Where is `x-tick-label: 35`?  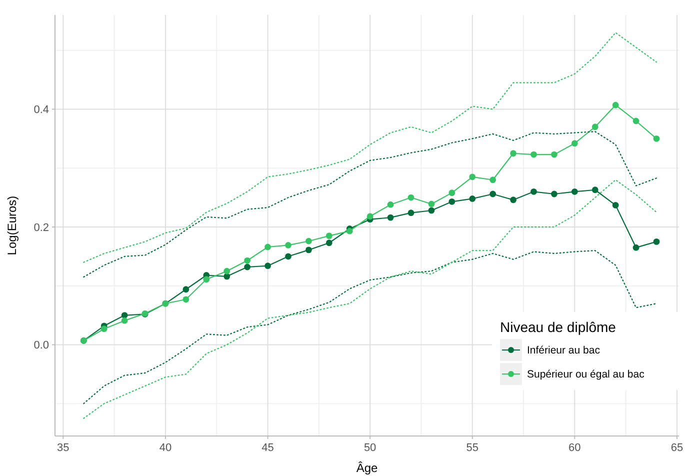 x-tick-label: 35 is located at coordinates (63, 448).